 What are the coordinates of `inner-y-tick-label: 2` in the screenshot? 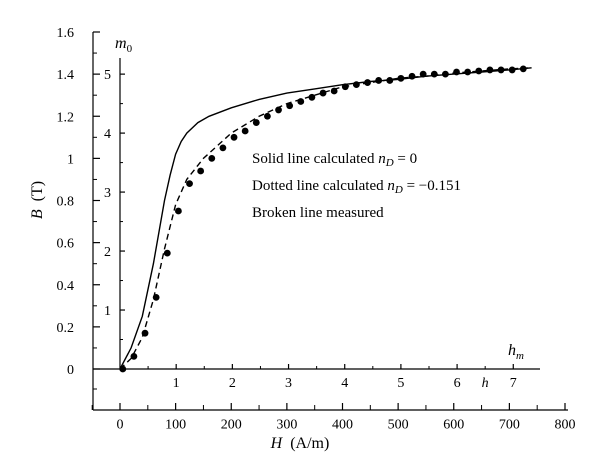 It's located at (107, 252).